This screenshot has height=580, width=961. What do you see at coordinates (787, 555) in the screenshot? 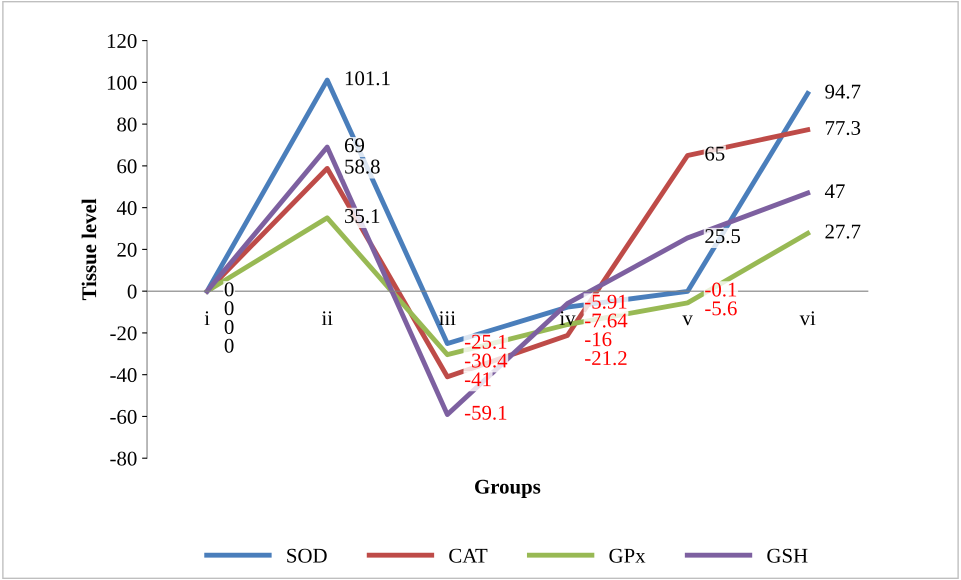
I see `legend-label: GSH` at bounding box center [787, 555].